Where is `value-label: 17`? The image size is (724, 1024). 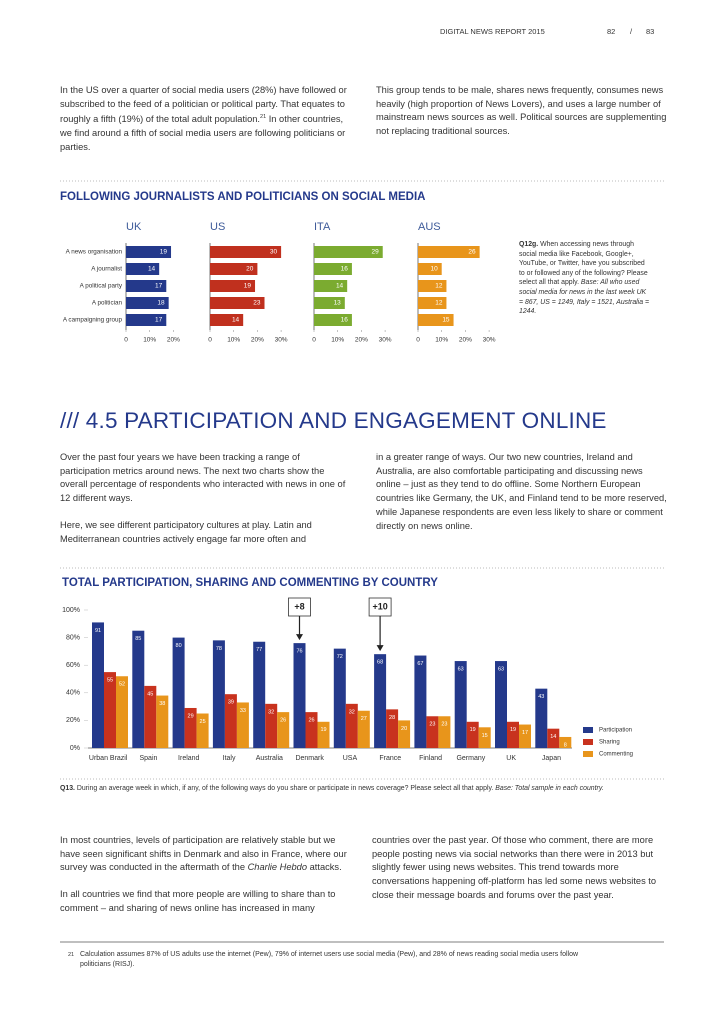
value-label: 17 is located at coordinates (159, 320).